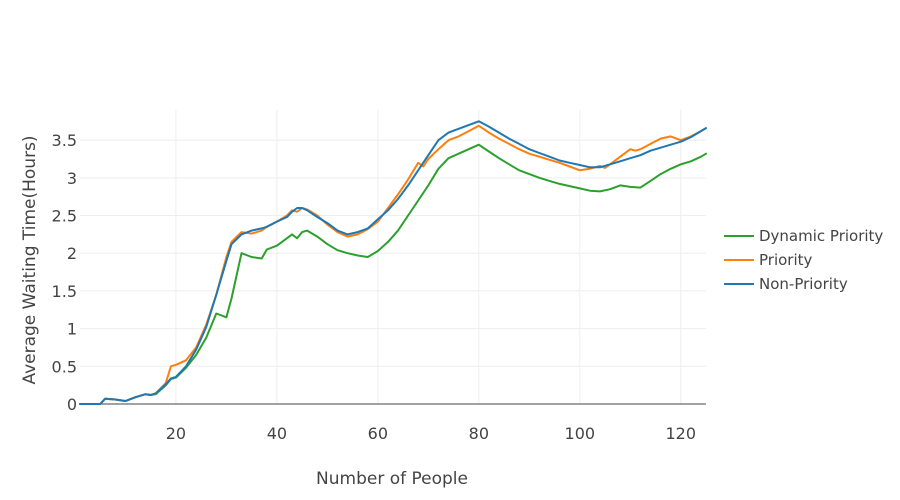  What do you see at coordinates (479, 433) in the screenshot?
I see `x-tick-label: 80` at bounding box center [479, 433].